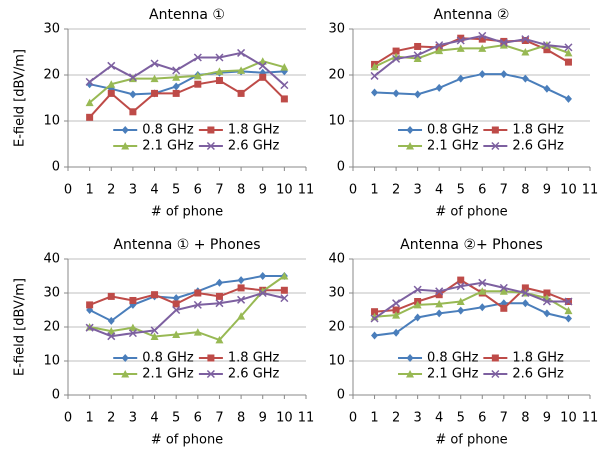 The height and width of the screenshot is (453, 613). What do you see at coordinates (254, 358) in the screenshot?
I see `legend-label: 1.8 GHz` at bounding box center [254, 358].